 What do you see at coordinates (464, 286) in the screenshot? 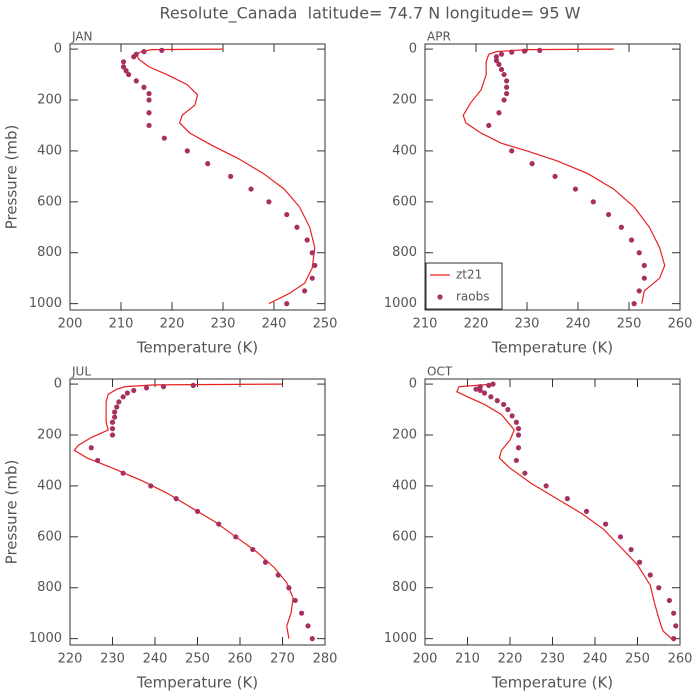
I see `legend-box` at bounding box center [464, 286].